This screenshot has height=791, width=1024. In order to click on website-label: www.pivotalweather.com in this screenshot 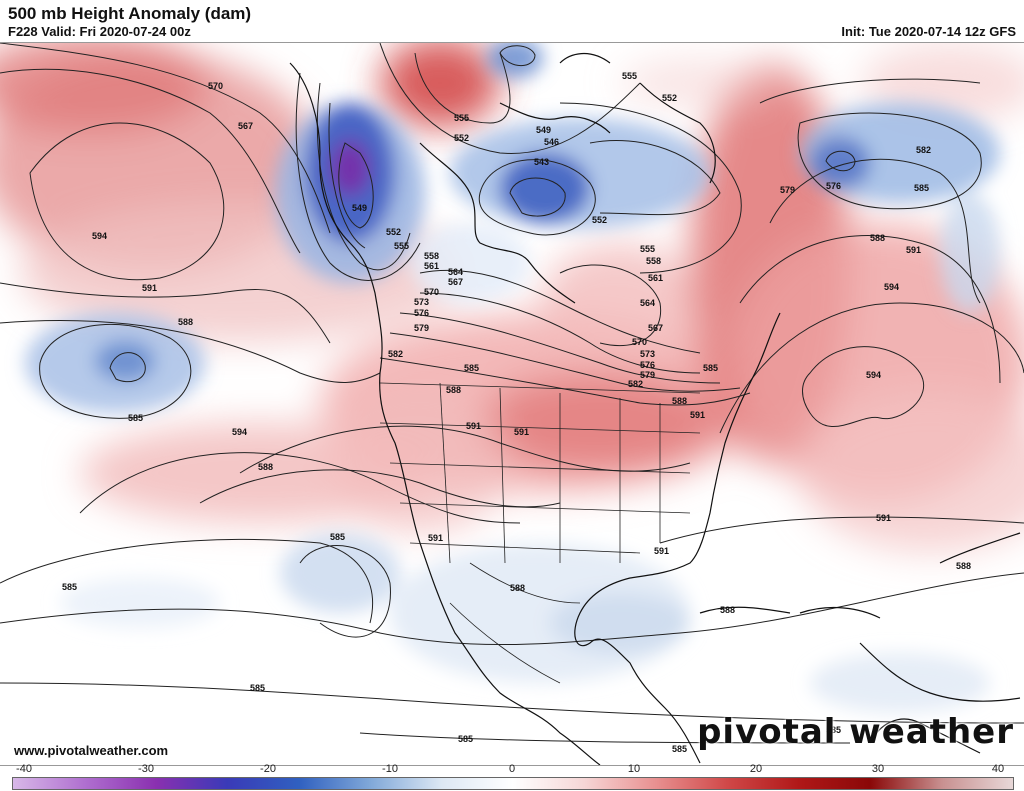, I will do `click(91, 750)`.